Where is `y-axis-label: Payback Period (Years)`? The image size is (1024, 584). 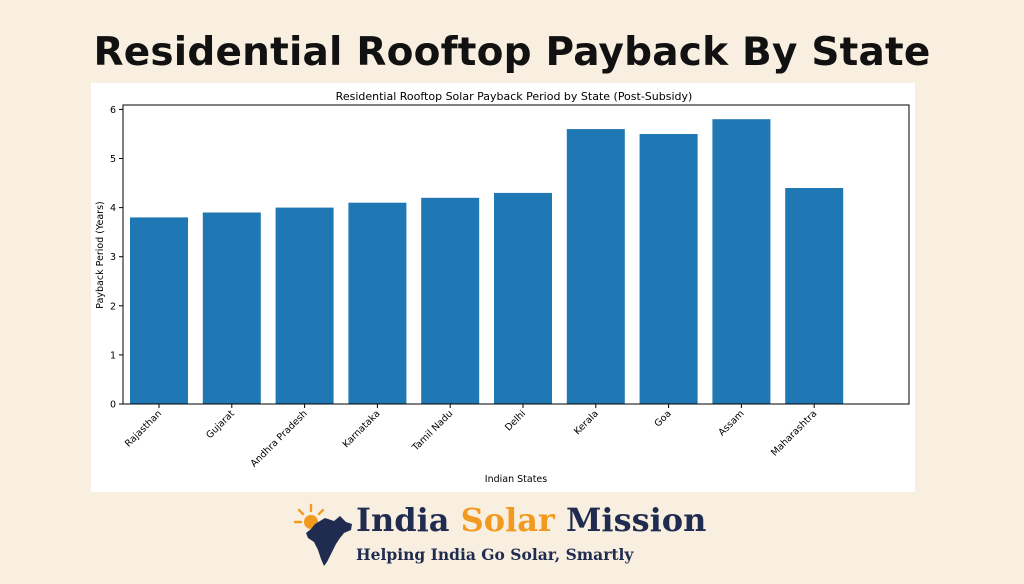
y-axis-label: Payback Period (Years) is located at coordinates (100, 254).